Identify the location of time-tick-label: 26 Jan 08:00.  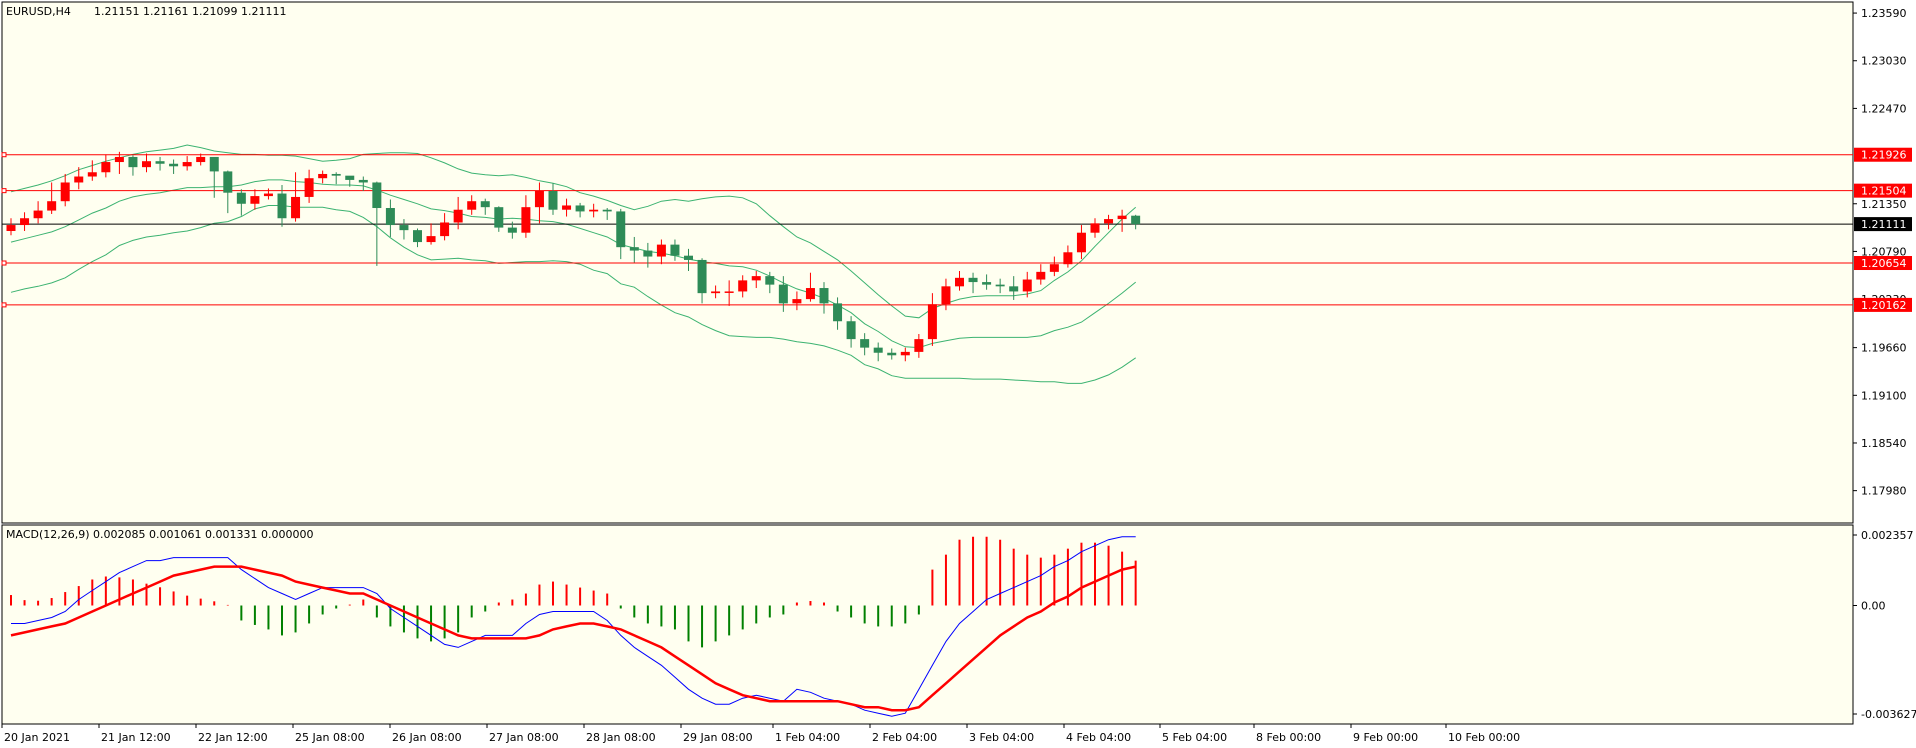
(427, 737).